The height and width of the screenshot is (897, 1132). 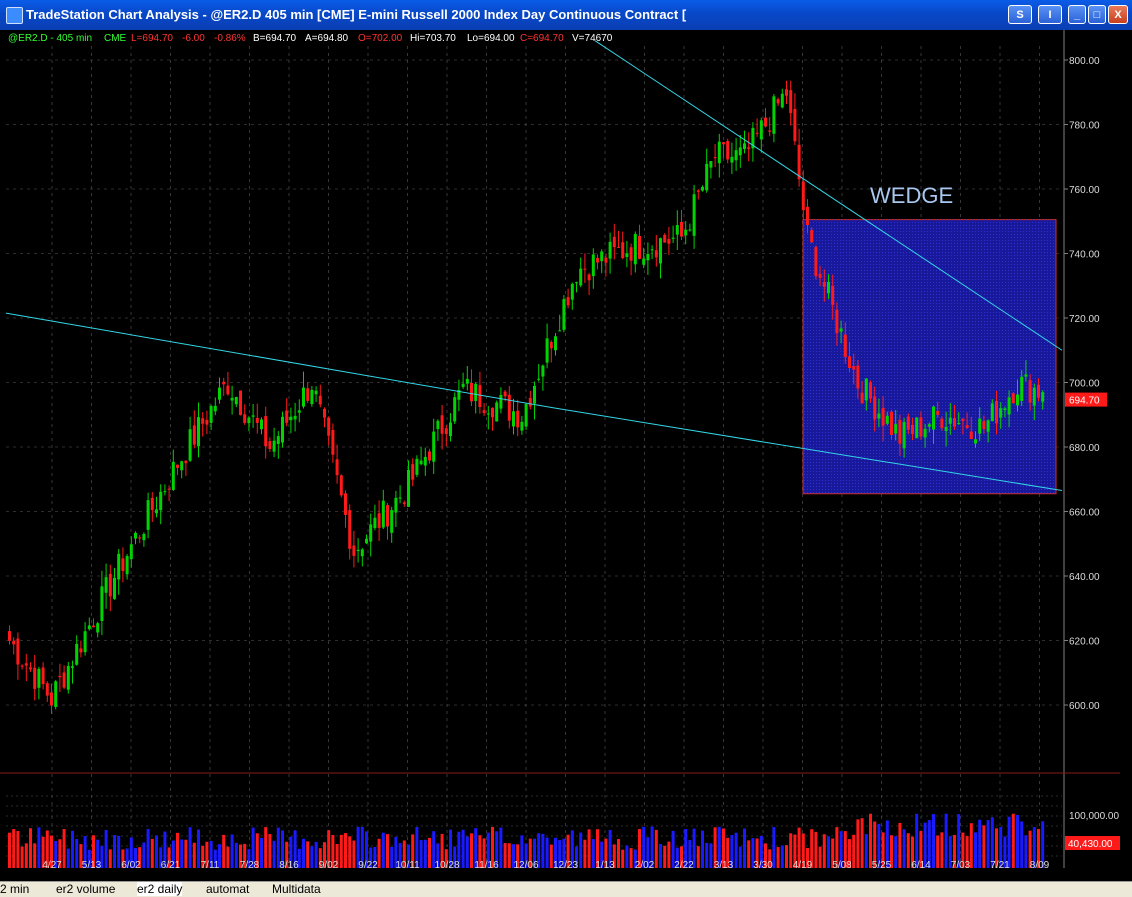 I want to click on date-tick-label: 10/11, so click(x=407, y=865).